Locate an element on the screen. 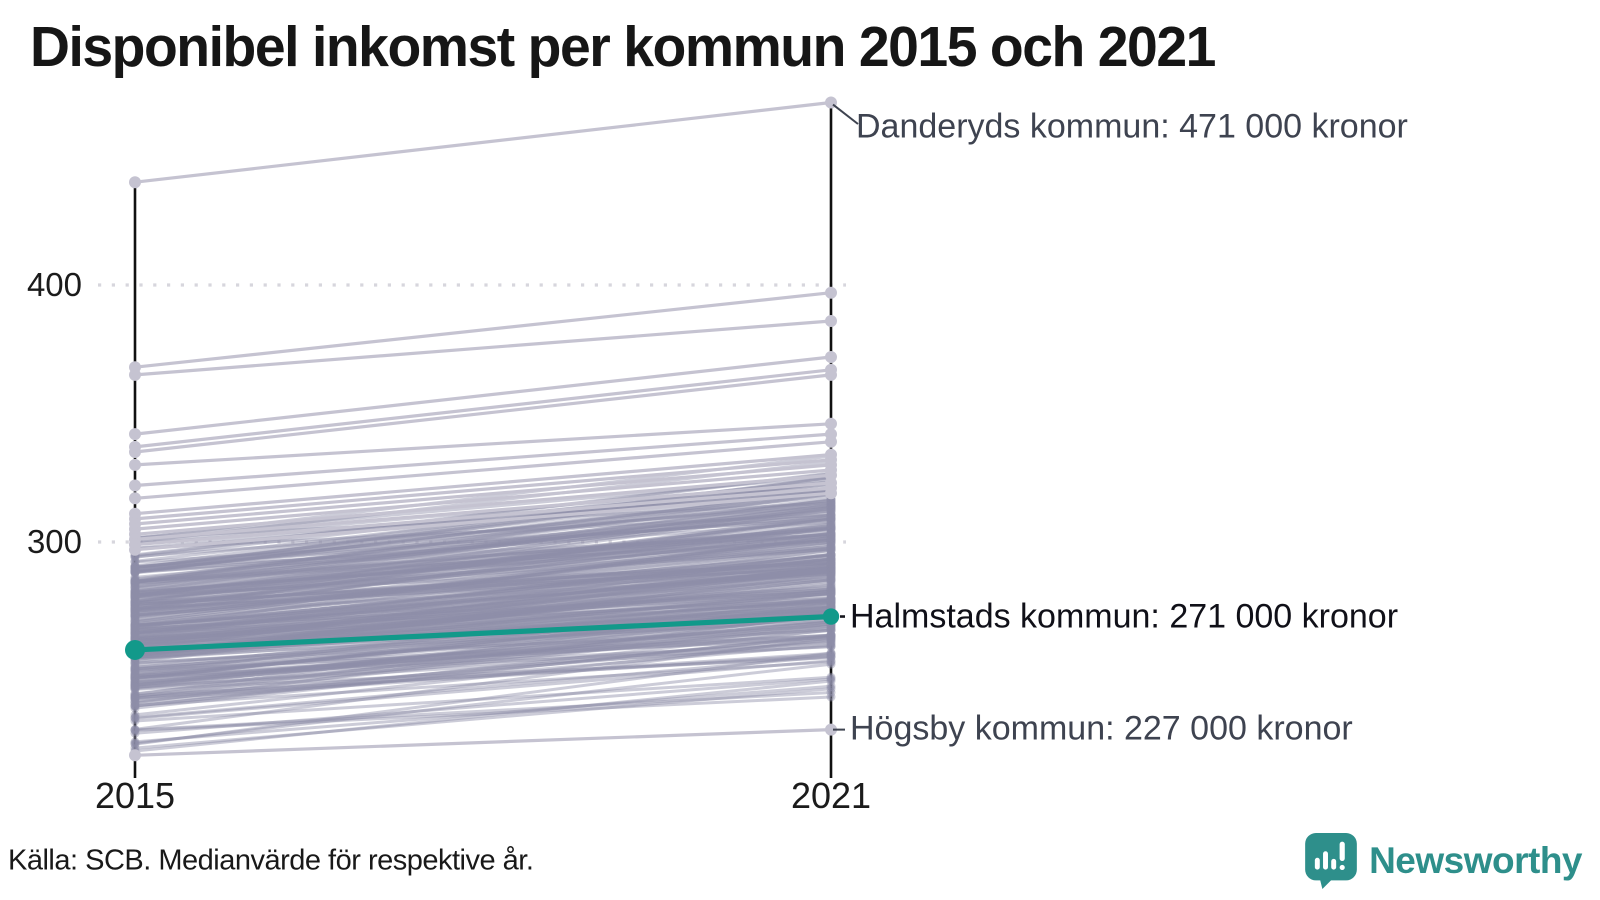 Image resolution: width=1600 pixels, height=900 pixels. y-axis-tick-300: 300 is located at coordinates (54, 541).